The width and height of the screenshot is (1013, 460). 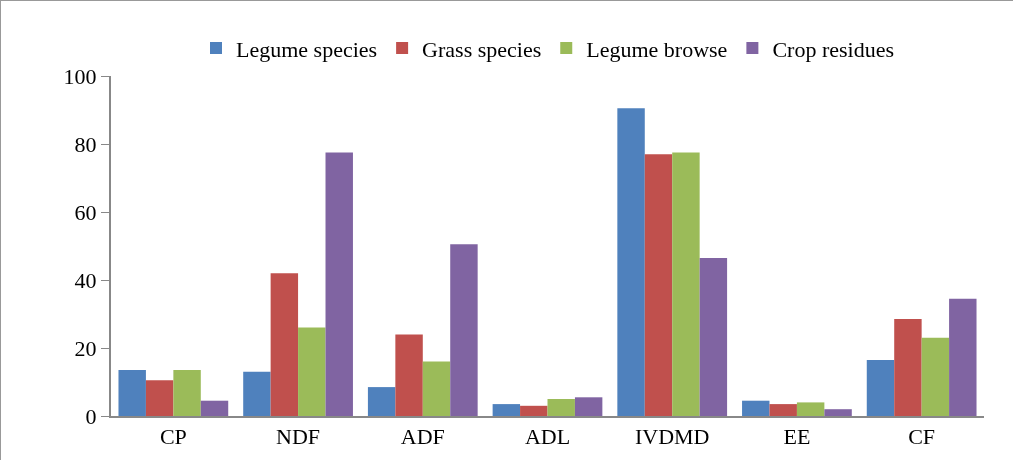 What do you see at coordinates (672, 437) in the screenshot?
I see `x-tick-label: IVDMD` at bounding box center [672, 437].